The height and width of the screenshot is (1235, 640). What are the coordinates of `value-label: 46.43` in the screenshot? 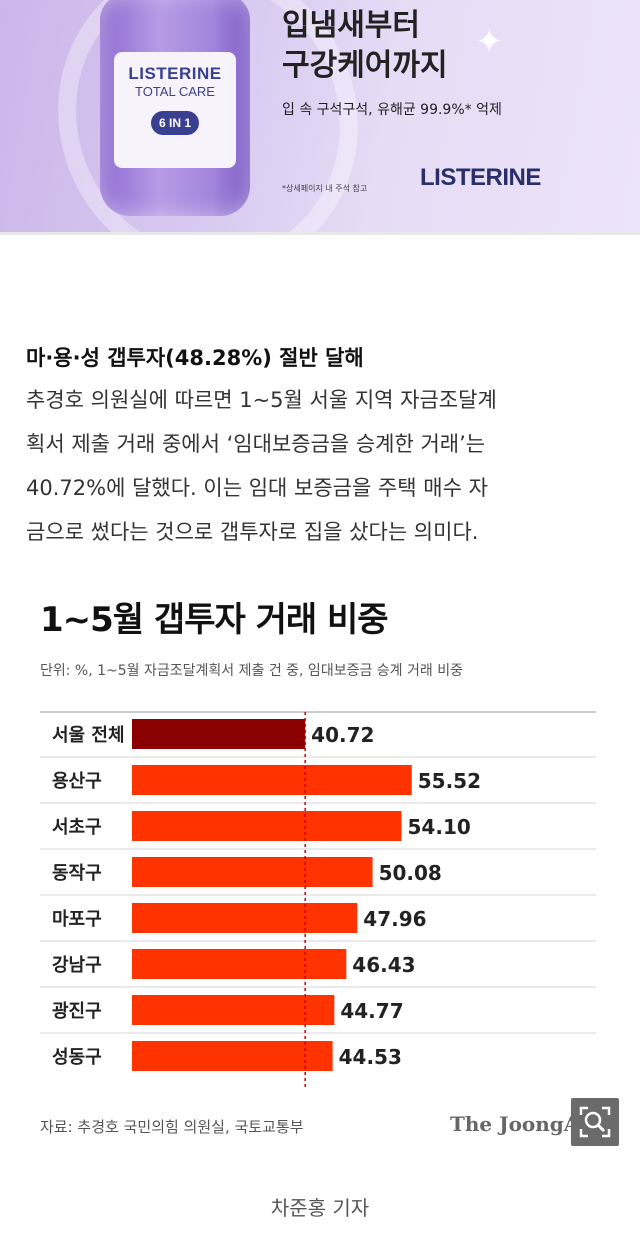 It's located at (383, 965).